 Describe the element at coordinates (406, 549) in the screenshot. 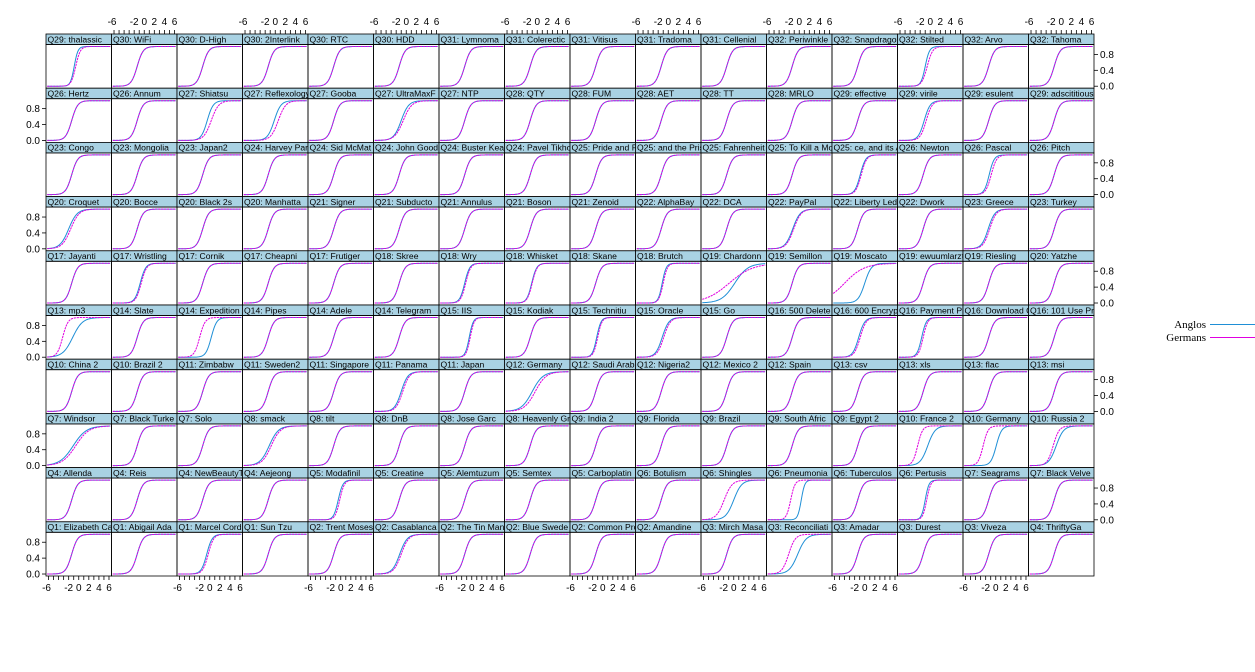

I see `panel: Q2: Casablanca` at that location.